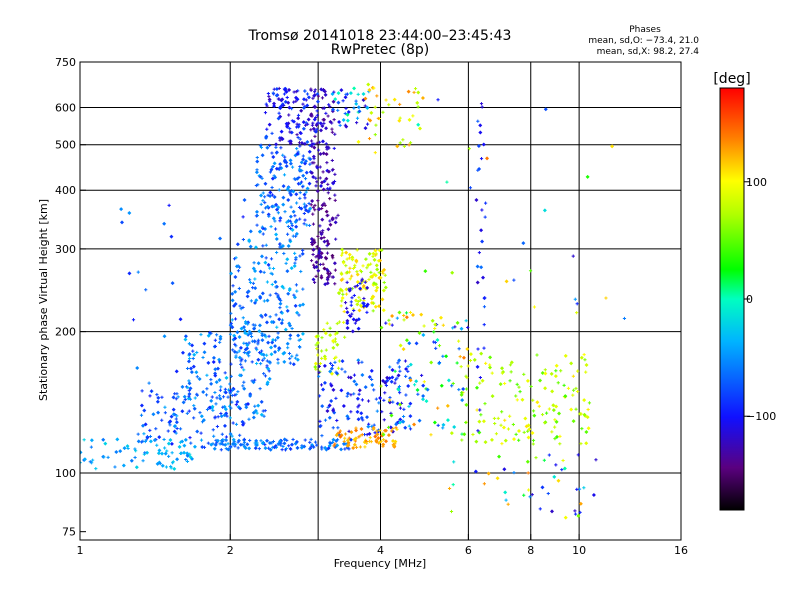  What do you see at coordinates (65, 108) in the screenshot?
I see `y-tick-label: 600` at bounding box center [65, 108].